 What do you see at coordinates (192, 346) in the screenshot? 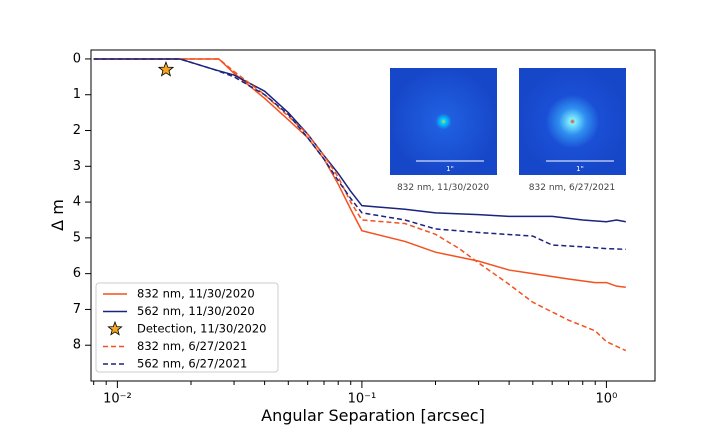
I see `legend-label: 832 nm, 6/27/2021` at bounding box center [192, 346].